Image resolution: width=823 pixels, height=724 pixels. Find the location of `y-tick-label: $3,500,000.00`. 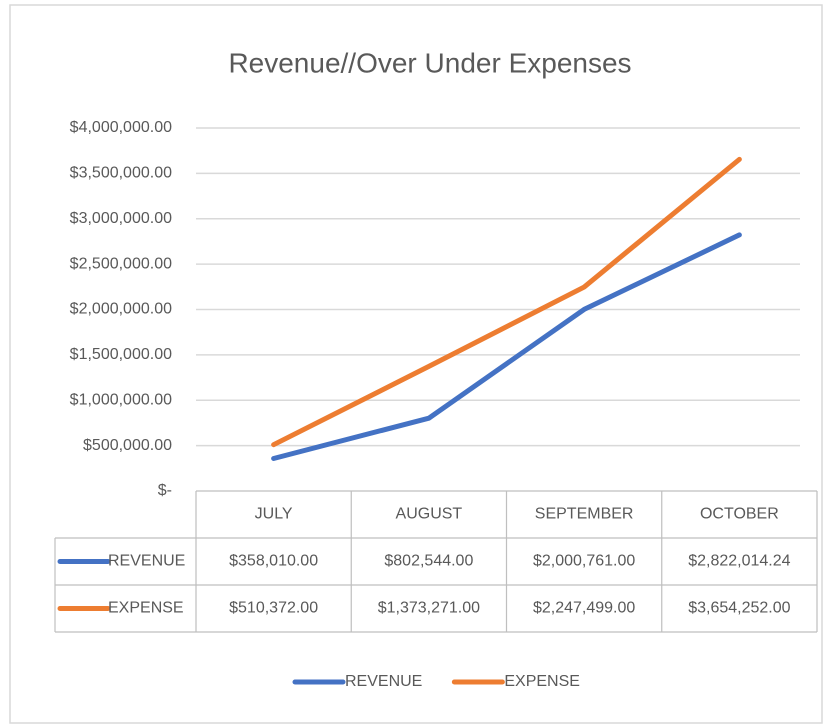

y-tick-label: $3,500,000.00 is located at coordinates (121, 173).